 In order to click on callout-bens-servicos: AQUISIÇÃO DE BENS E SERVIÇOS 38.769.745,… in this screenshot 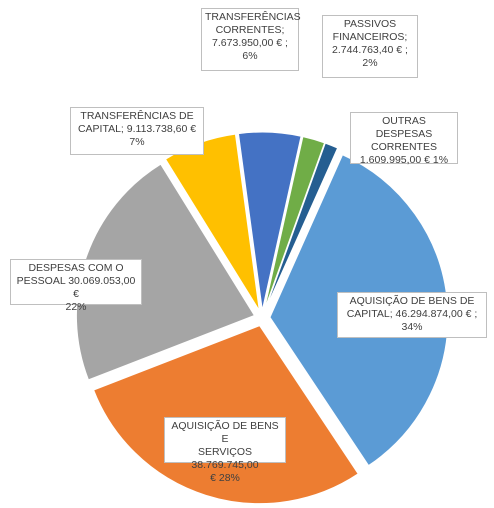, I will do `click(225, 450)`.